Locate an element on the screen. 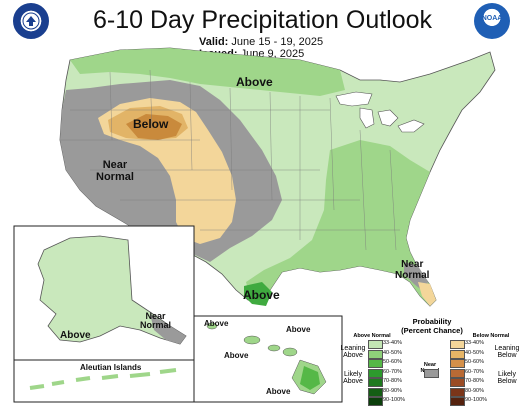 The image size is (525, 406). label-near-normal-west: Near Normal is located at coordinates (115, 171).